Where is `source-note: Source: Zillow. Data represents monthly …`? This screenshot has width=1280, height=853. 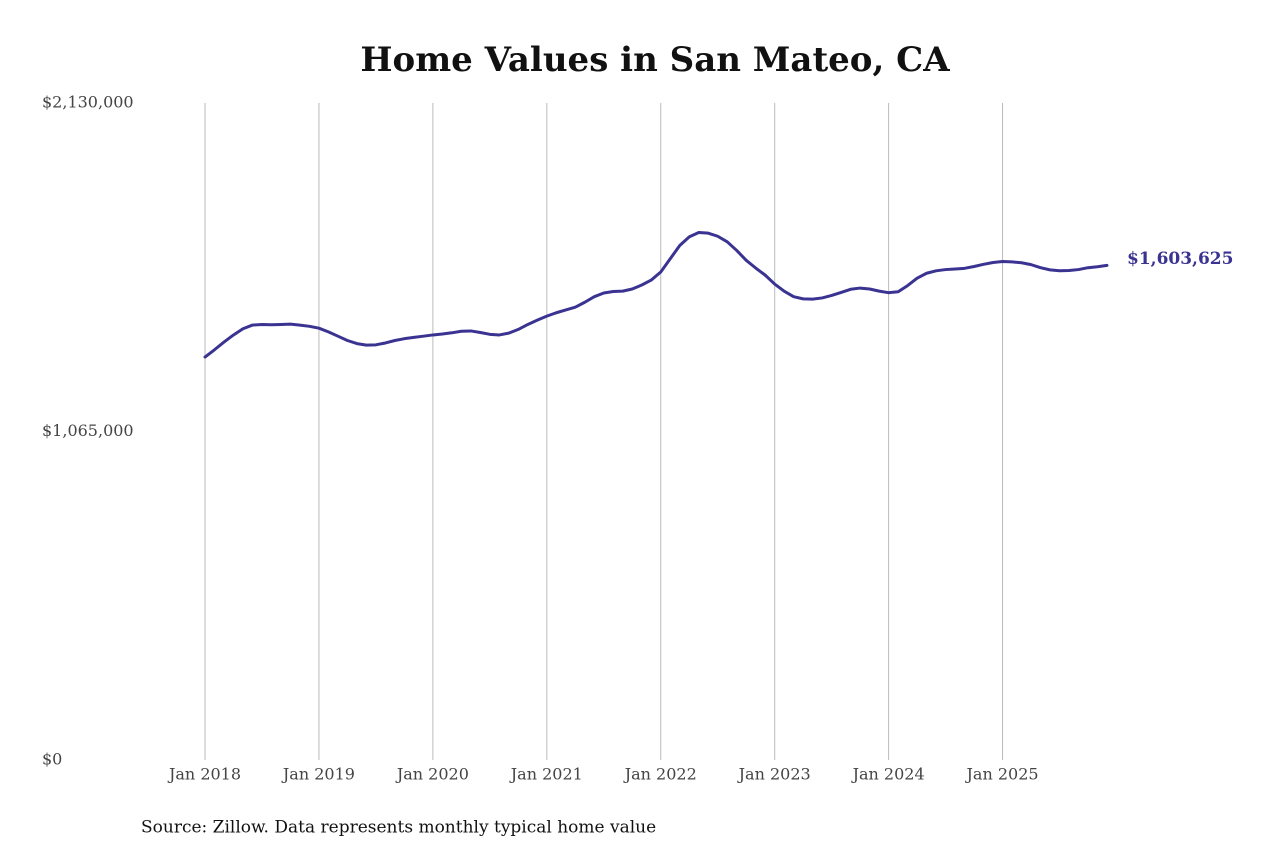
source-note: Source: Zillow. Data represents monthly … is located at coordinates (398, 828).